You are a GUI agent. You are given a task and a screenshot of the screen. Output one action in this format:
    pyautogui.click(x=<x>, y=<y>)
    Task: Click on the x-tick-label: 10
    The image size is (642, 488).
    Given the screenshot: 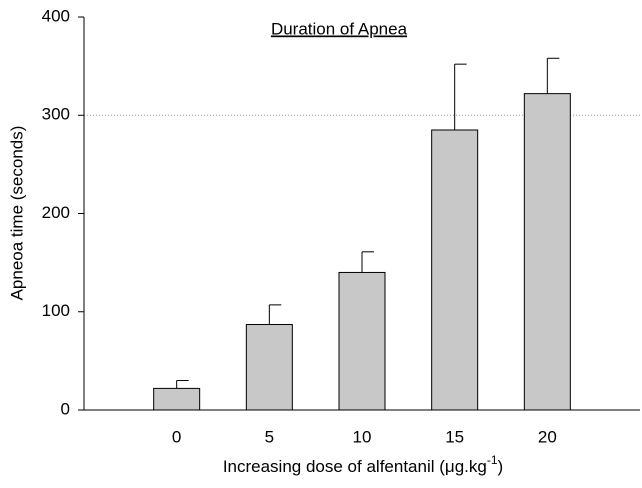 What is the action you would take?
    pyautogui.click(x=362, y=436)
    